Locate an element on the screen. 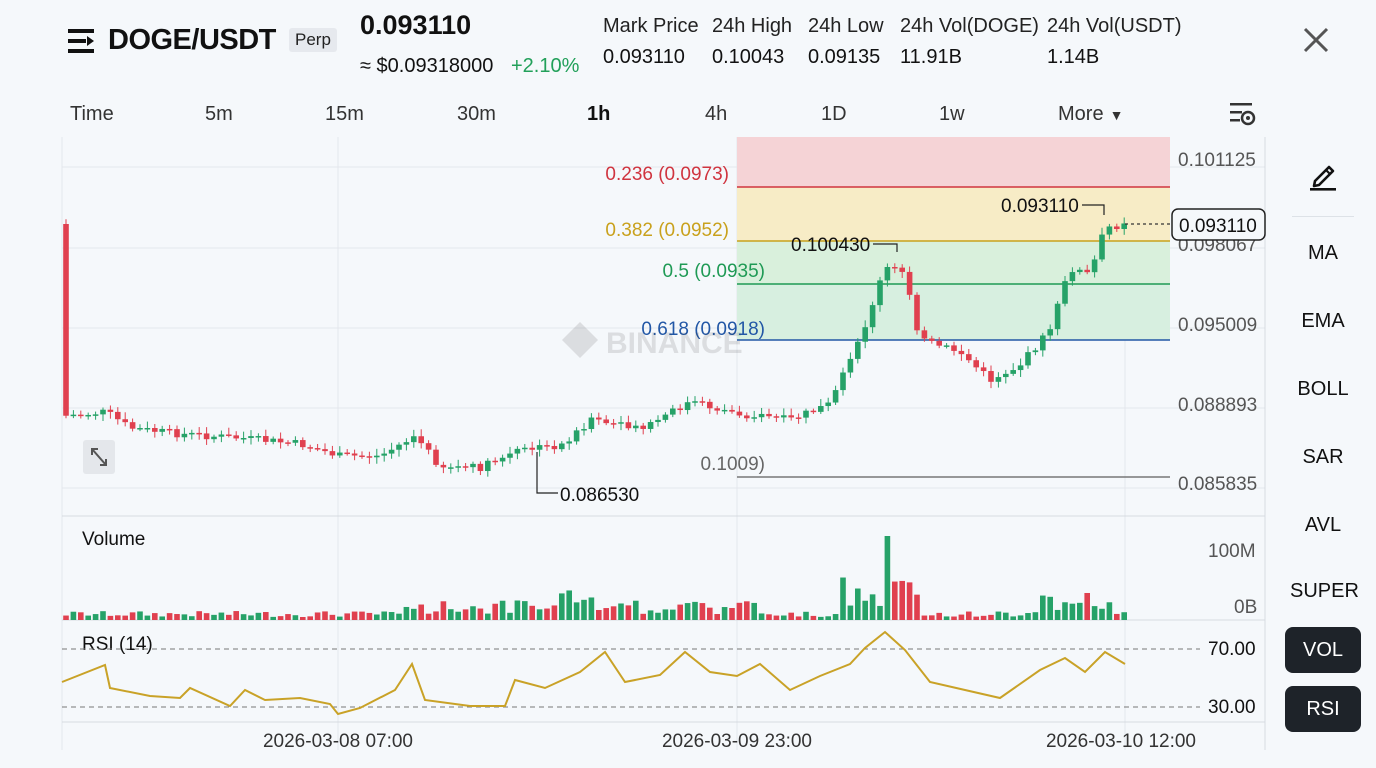 The height and width of the screenshot is (768, 1376). tab-5m: 5m is located at coordinates (219, 114).